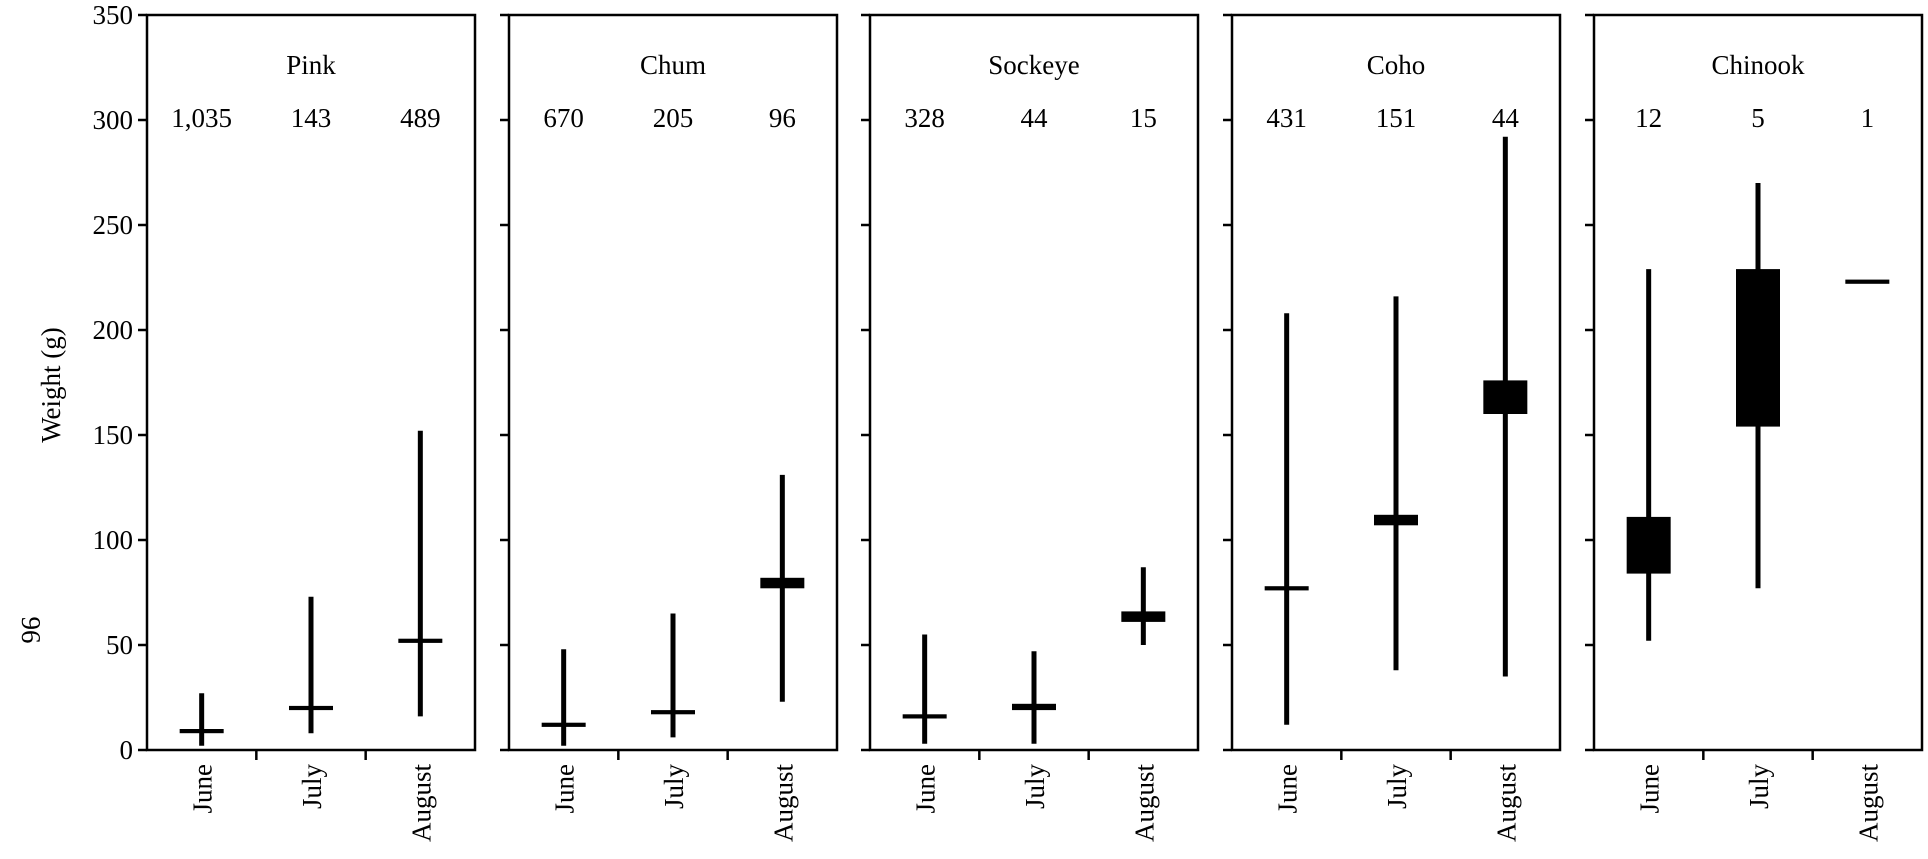  I want to click on sample-size-label: 328, so click(924, 118).